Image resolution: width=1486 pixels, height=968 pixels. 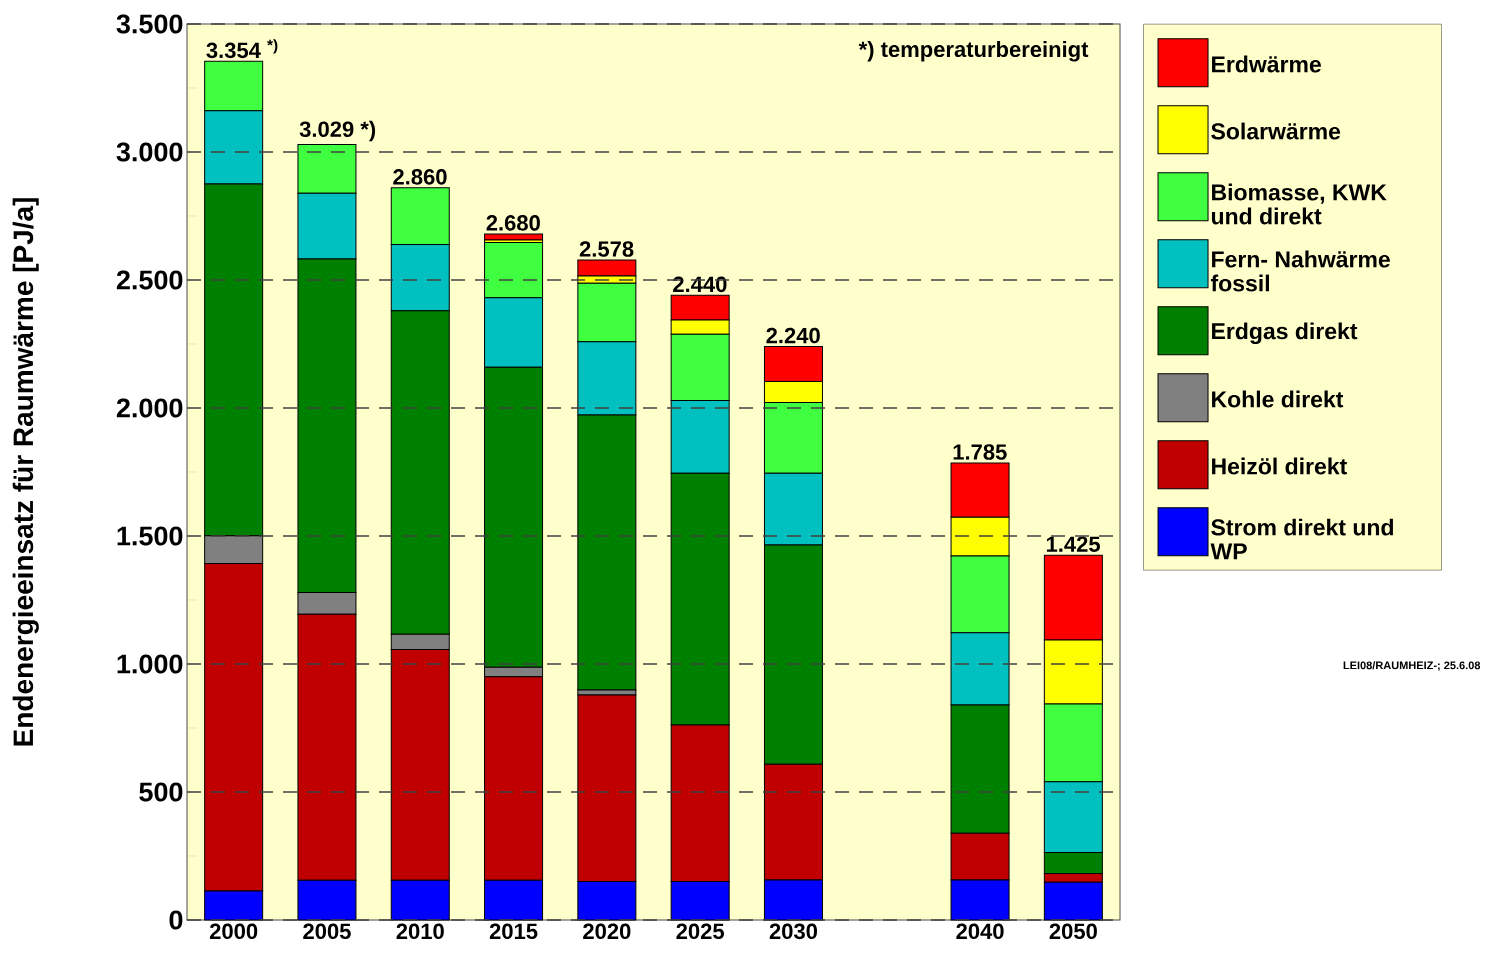 What do you see at coordinates (25, 472) in the screenshot?
I see `y-axis-title: Endenergieeinsatz für Raumwärme [PJ/a]` at bounding box center [25, 472].